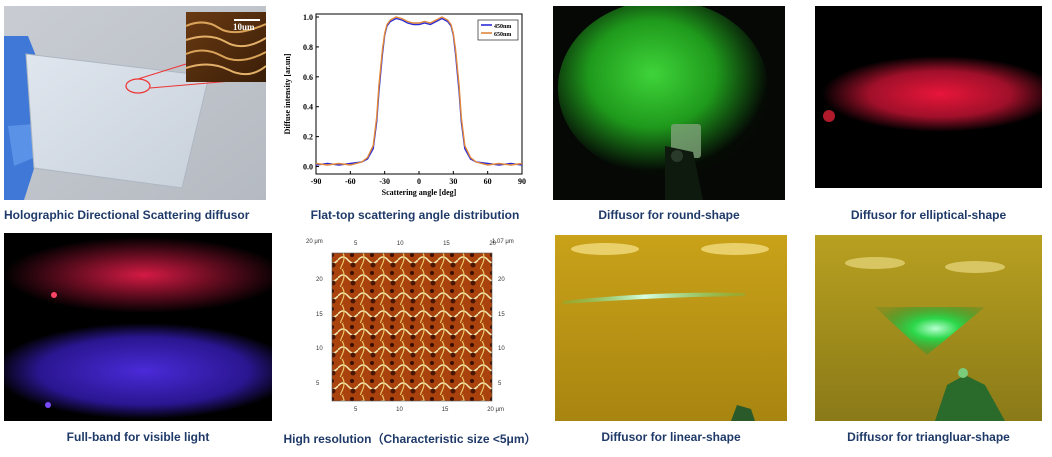 The width and height of the screenshot is (1052, 457). What do you see at coordinates (308, 107) in the screenshot?
I see `y-tick-label: 0.4` at bounding box center [308, 107].